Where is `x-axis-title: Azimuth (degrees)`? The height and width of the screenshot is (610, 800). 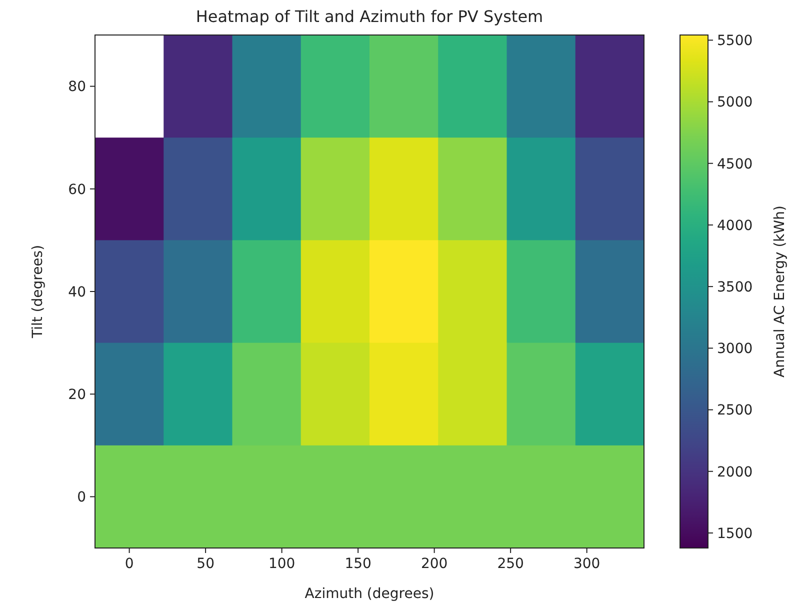
x-axis-title: Azimuth (degrees) is located at coordinates (369, 594).